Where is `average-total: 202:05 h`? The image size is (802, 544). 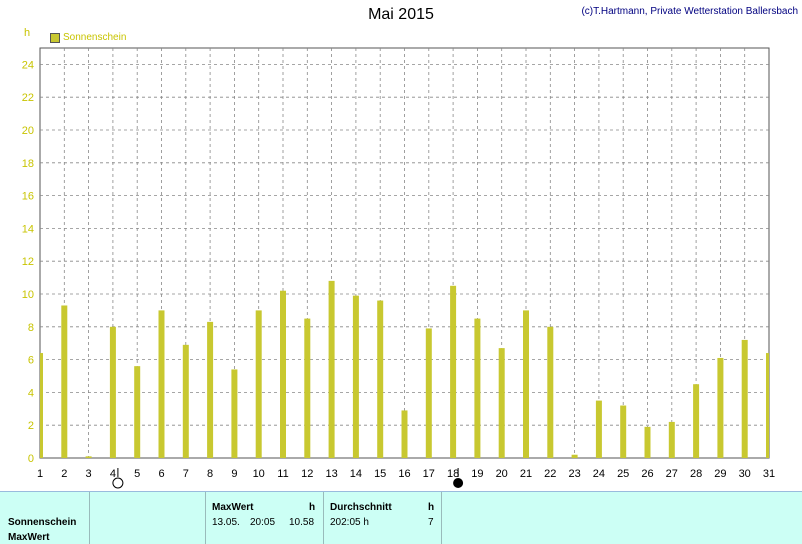
average-total: 202:05 h is located at coordinates (349, 522).